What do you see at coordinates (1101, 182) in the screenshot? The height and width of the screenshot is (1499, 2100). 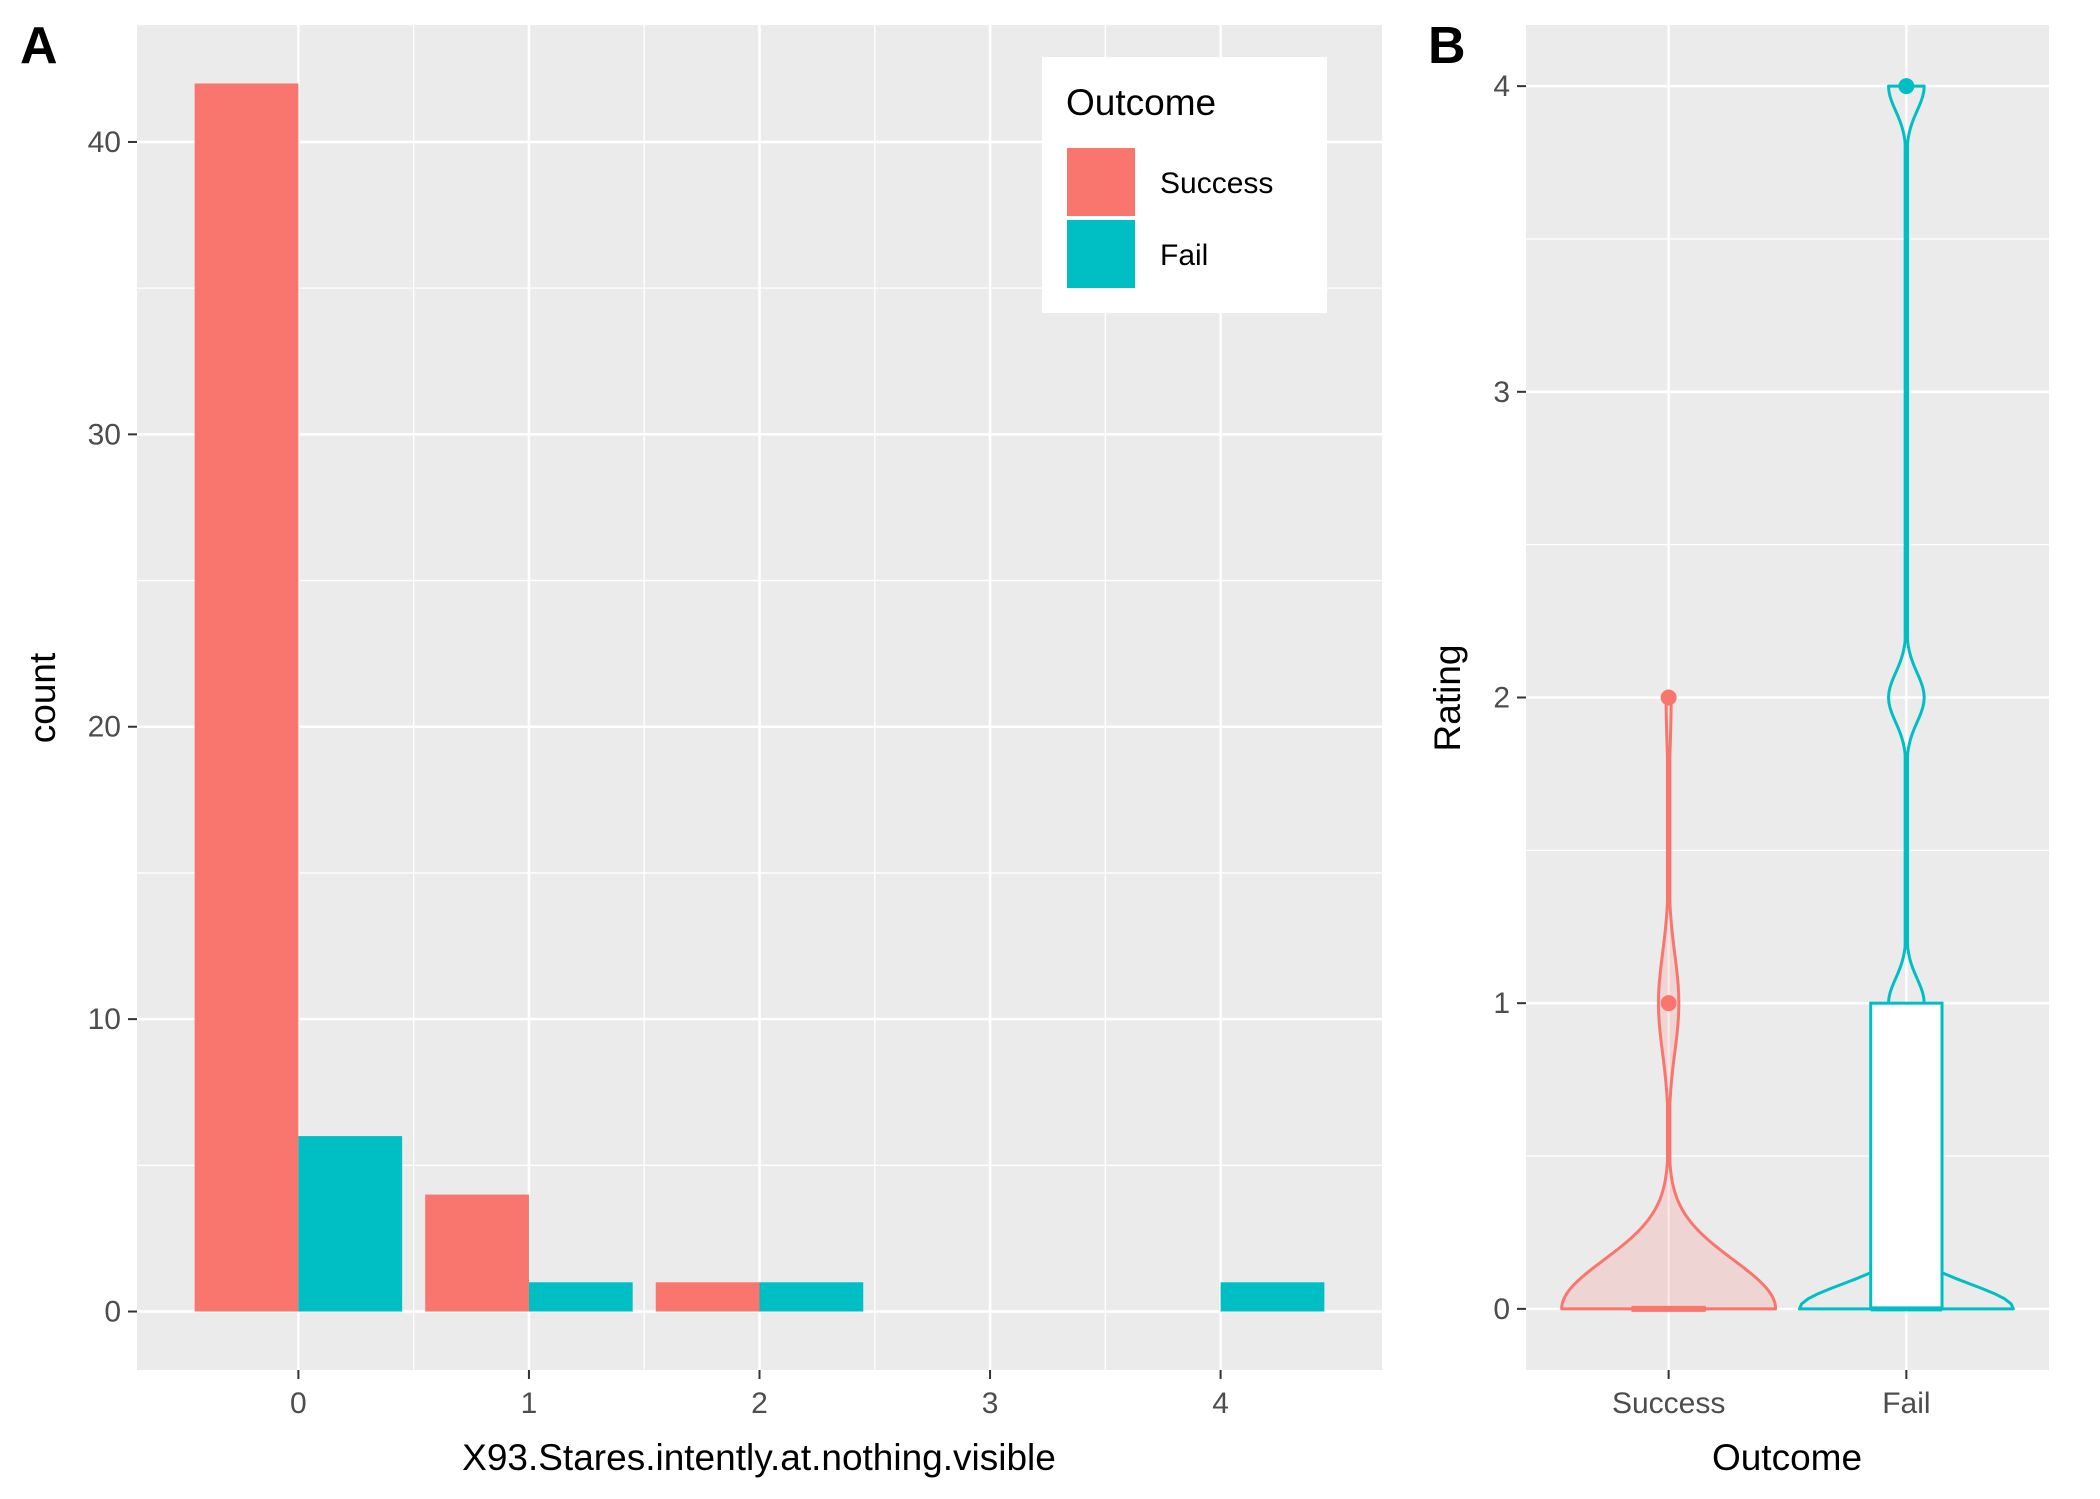 I see `legend-key-success` at bounding box center [1101, 182].